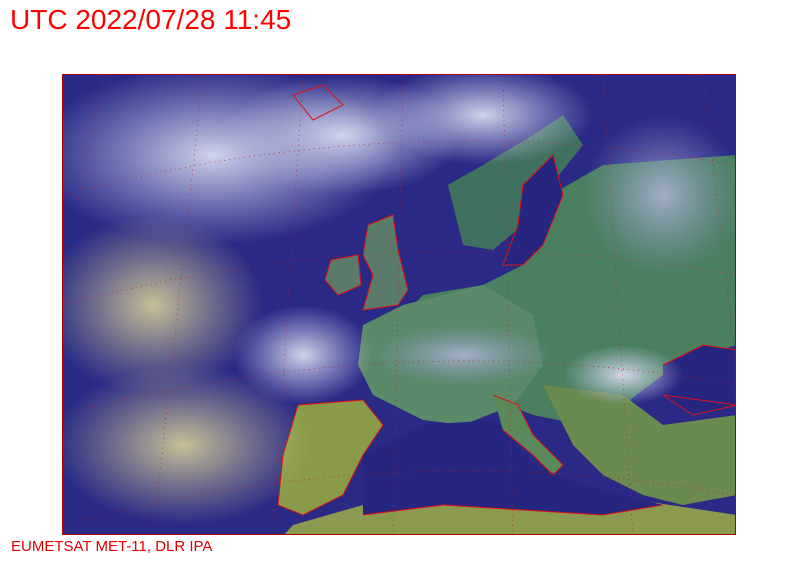 Image resolution: width=800 pixels, height=565 pixels. What do you see at coordinates (343, 275) in the screenshot?
I see `land-ireland` at bounding box center [343, 275].